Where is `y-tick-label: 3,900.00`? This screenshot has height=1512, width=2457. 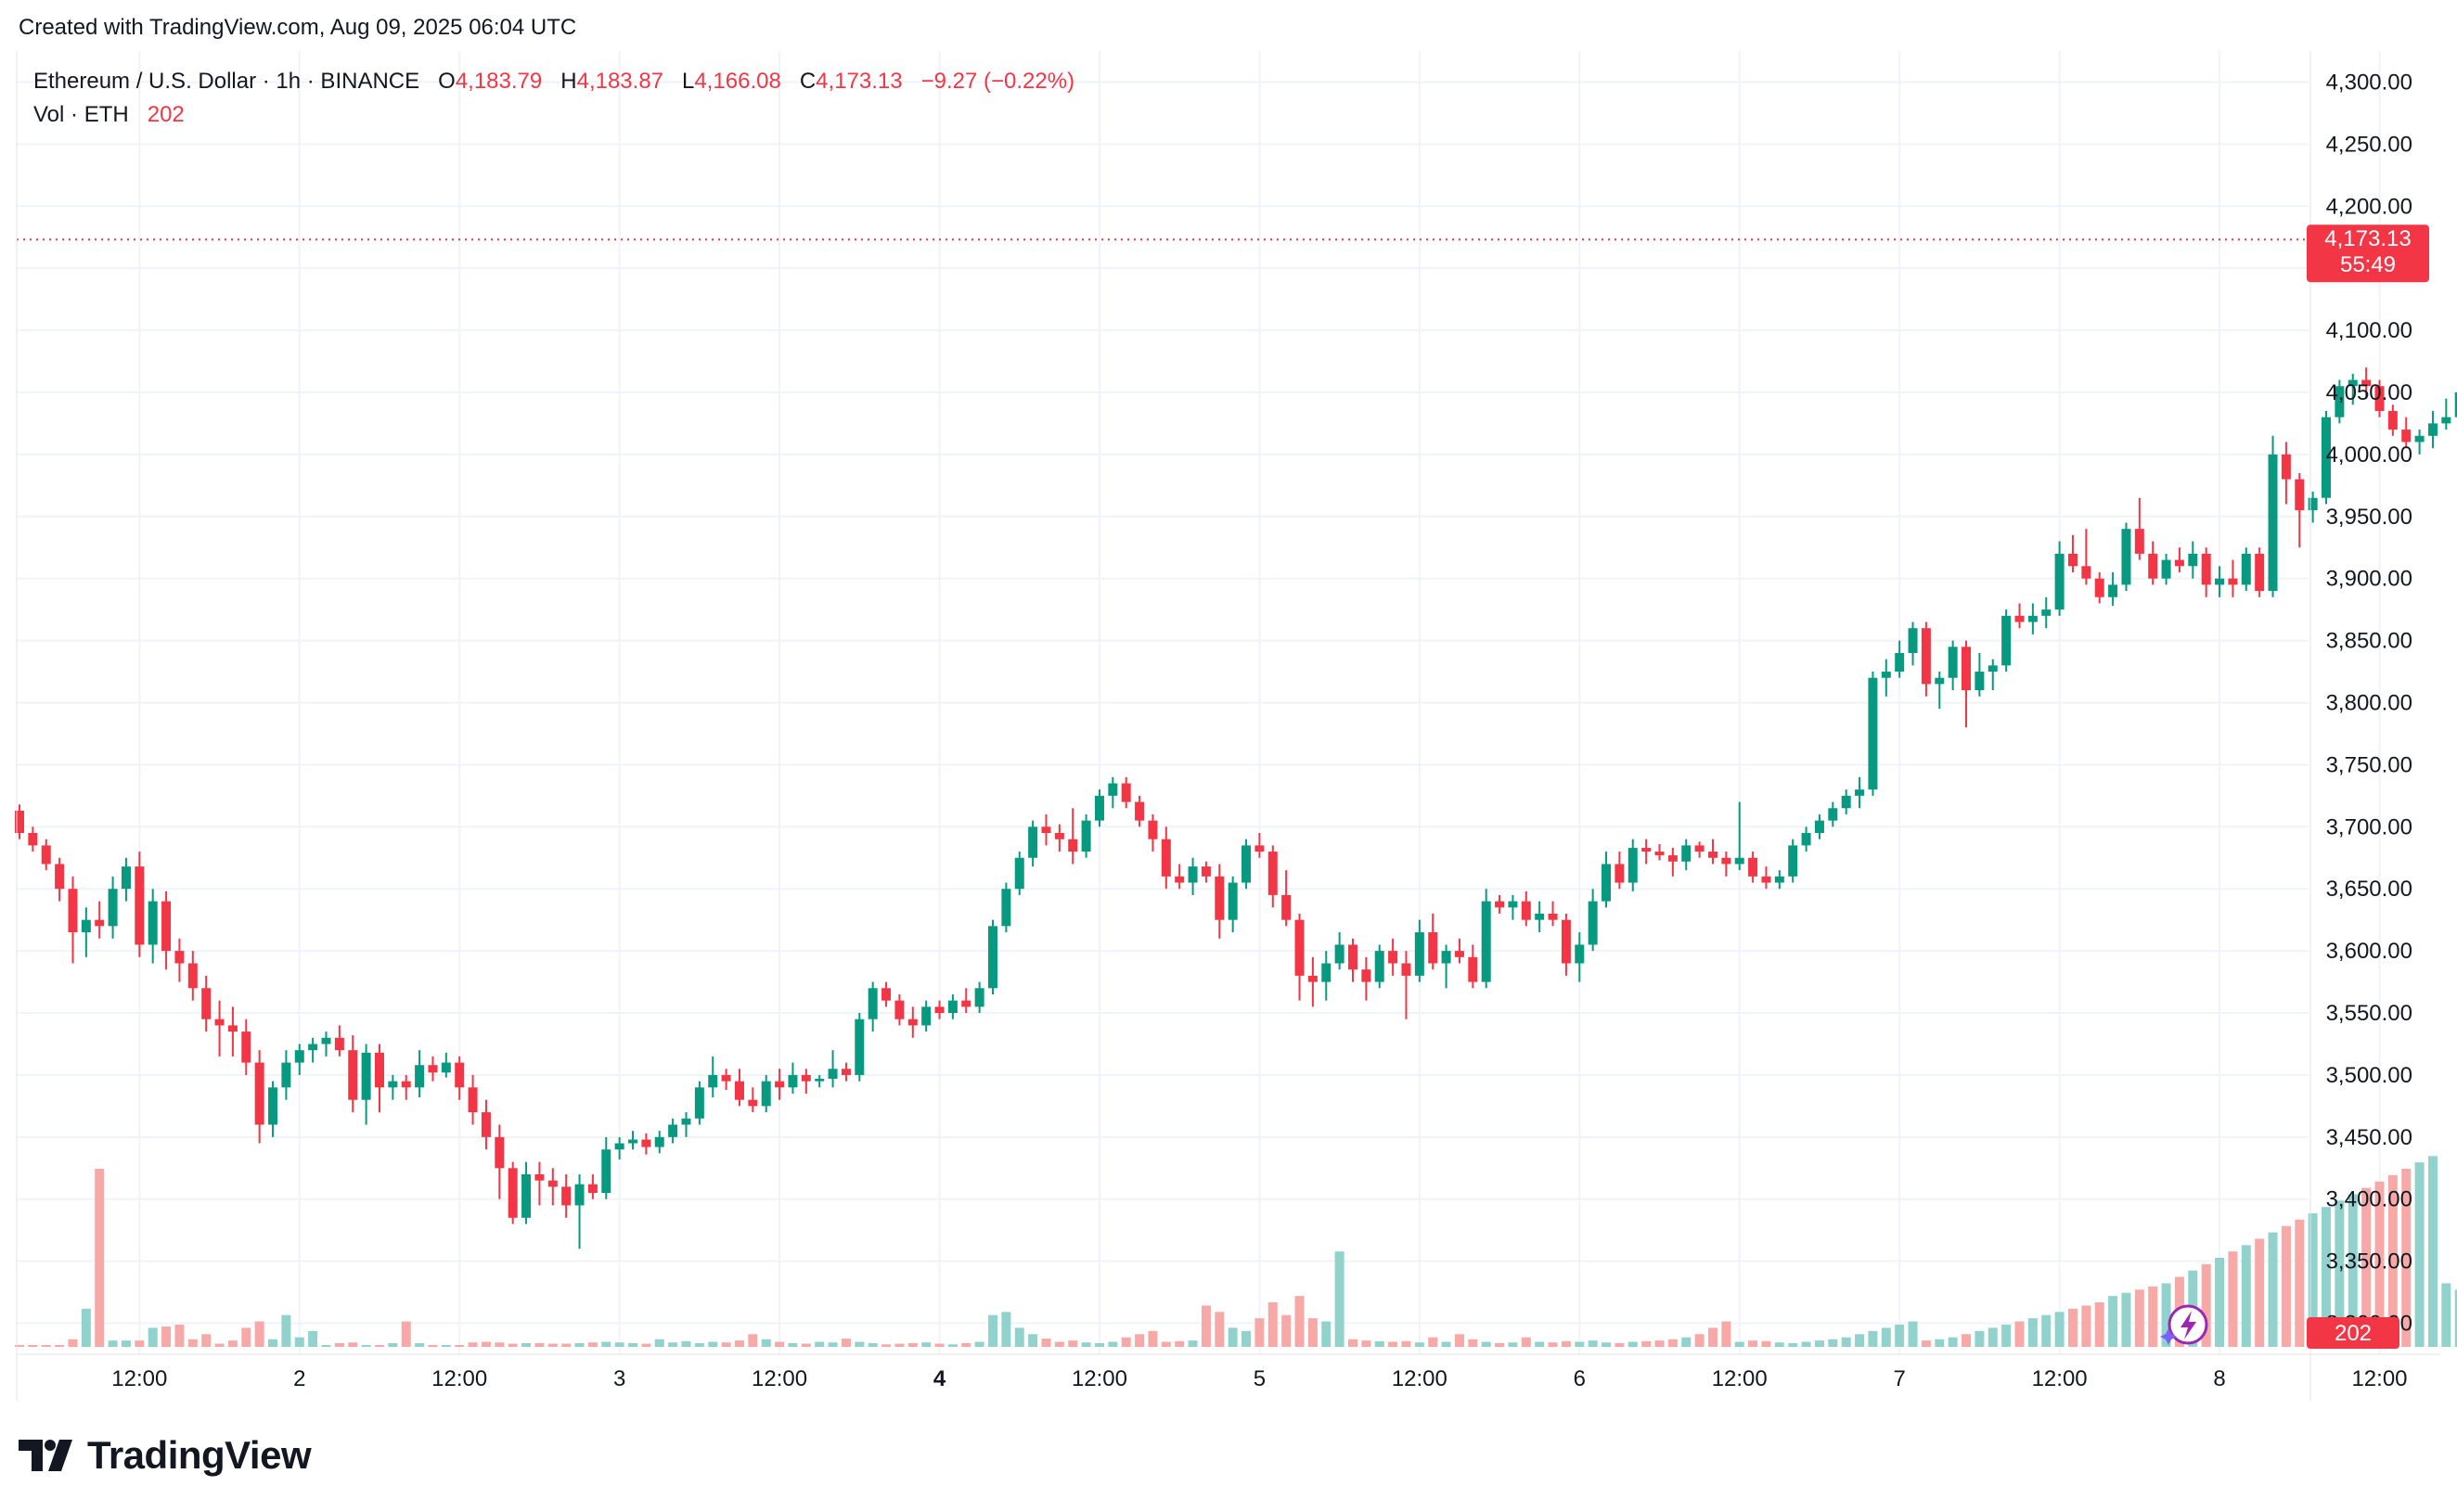 y-tick-label: 3,900.00 is located at coordinates (2369, 579).